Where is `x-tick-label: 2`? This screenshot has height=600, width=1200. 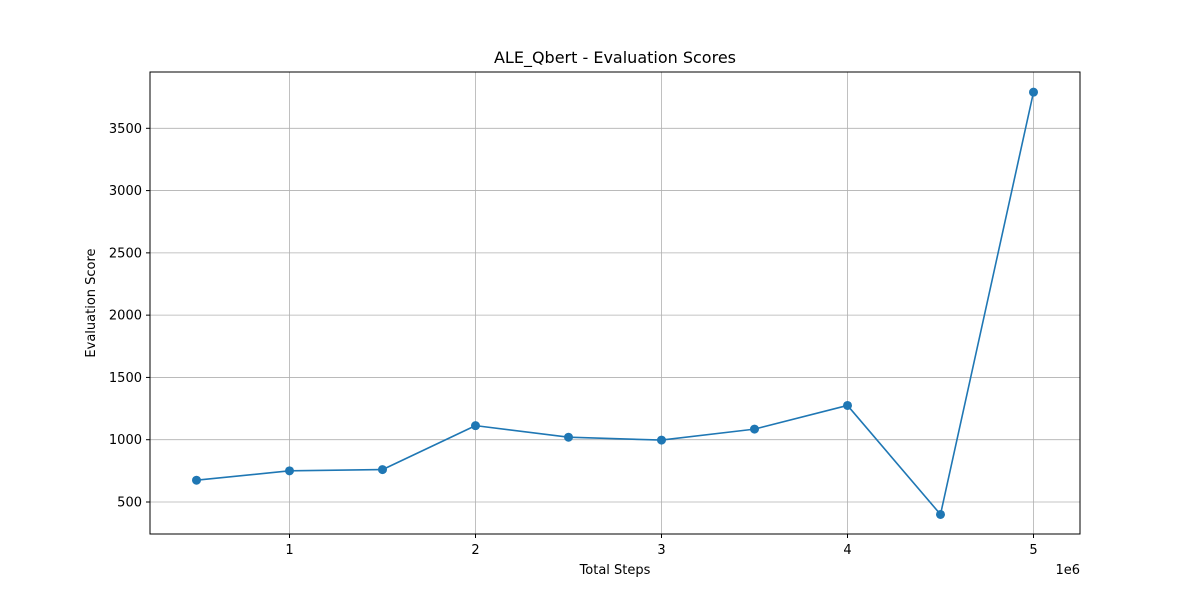 x-tick-label: 2 is located at coordinates (475, 550).